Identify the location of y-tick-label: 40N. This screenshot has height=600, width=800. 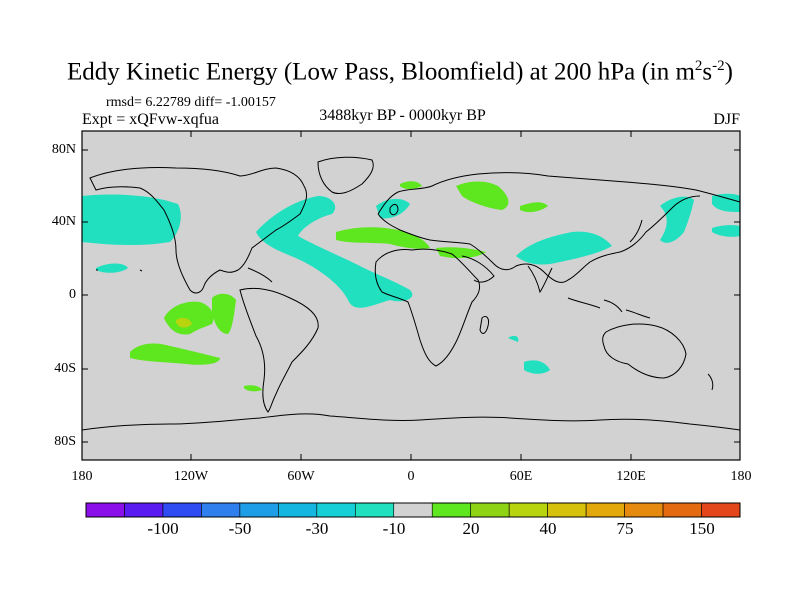
(63, 221).